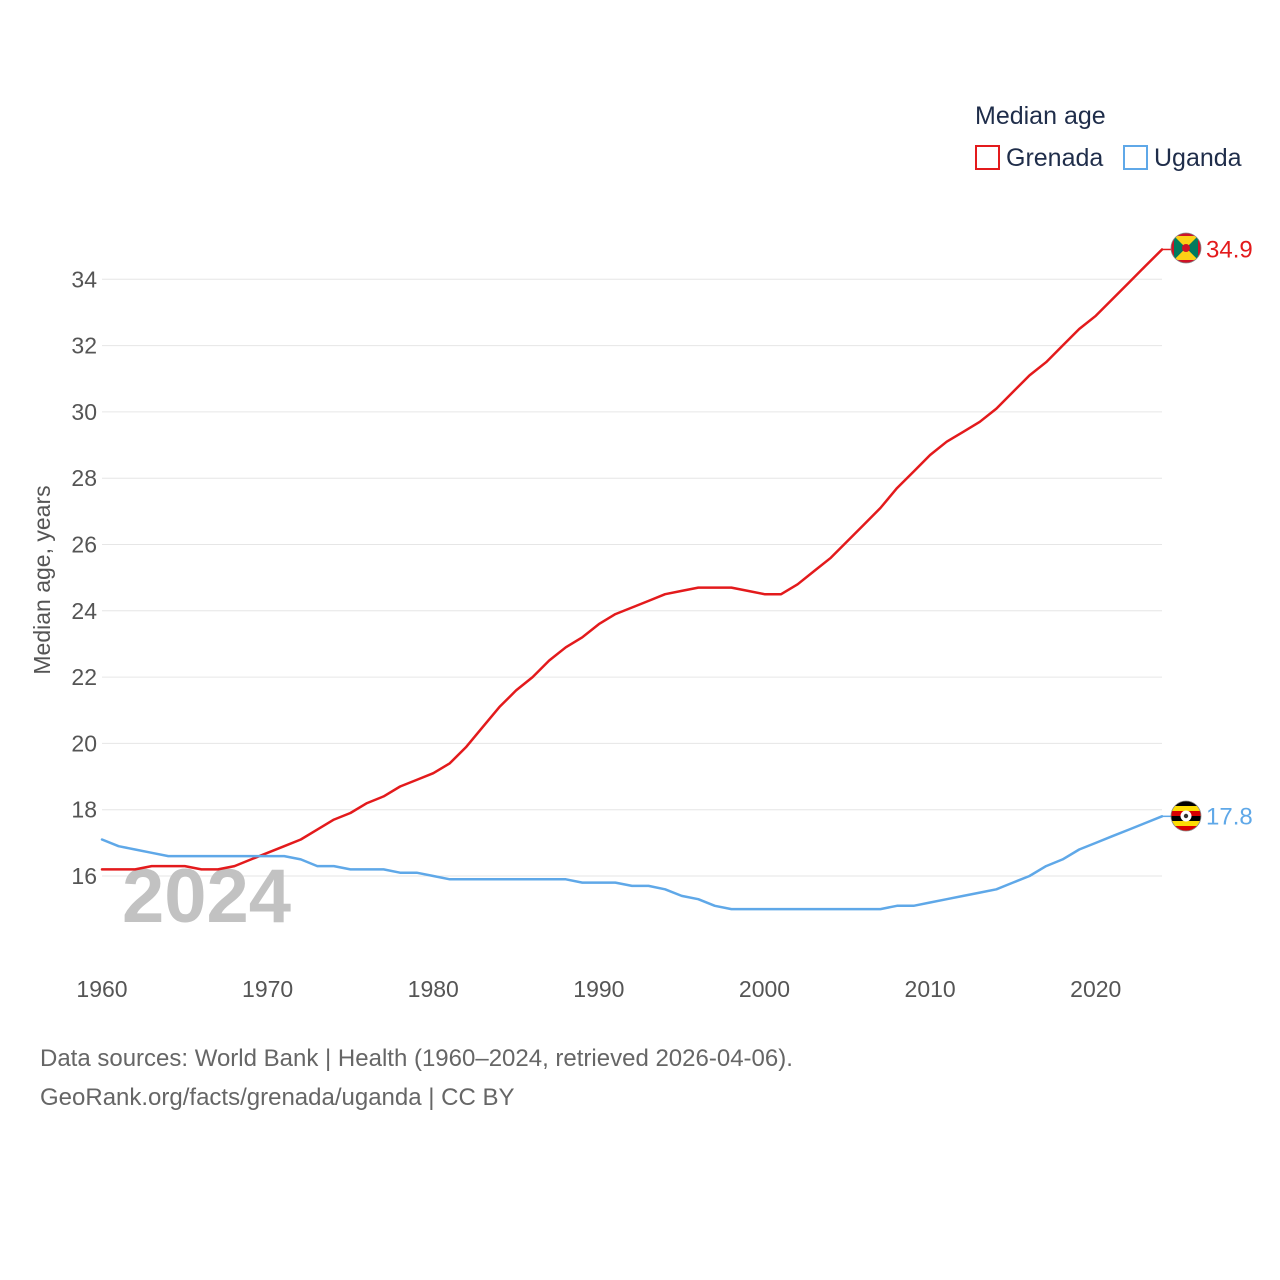  I want to click on grenada-flag-icon, so click(1186, 248).